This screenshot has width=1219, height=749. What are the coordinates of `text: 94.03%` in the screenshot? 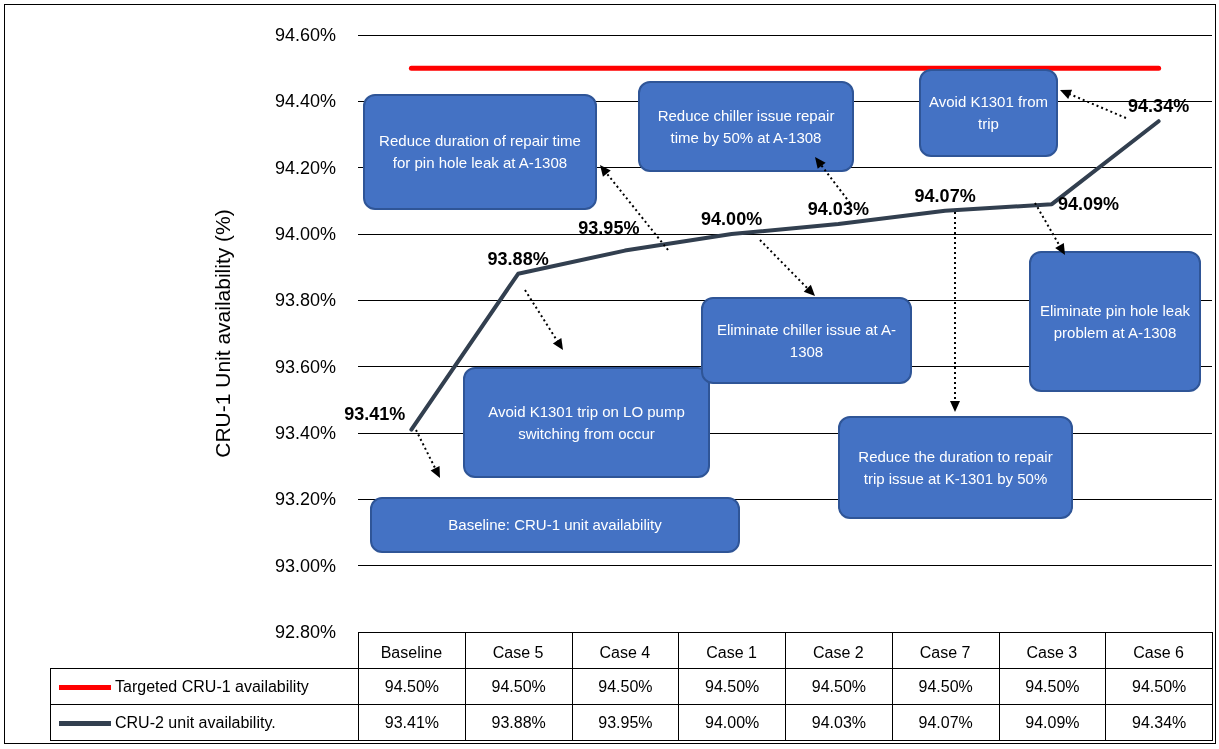 It's located at (838, 209).